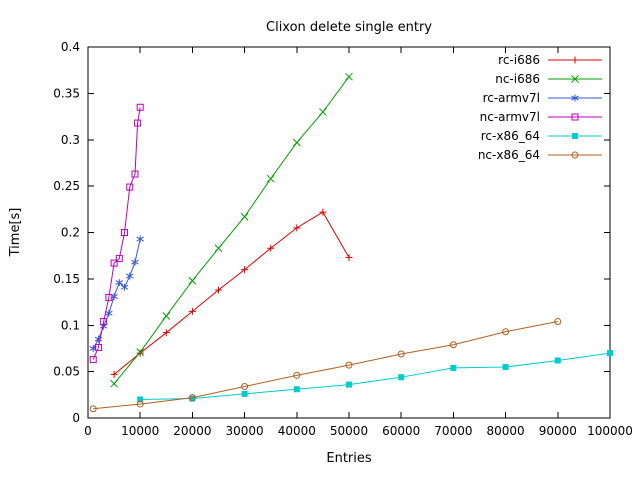 The height and width of the screenshot is (480, 640). I want to click on chart-title: Clixon delete single entry, so click(349, 27).